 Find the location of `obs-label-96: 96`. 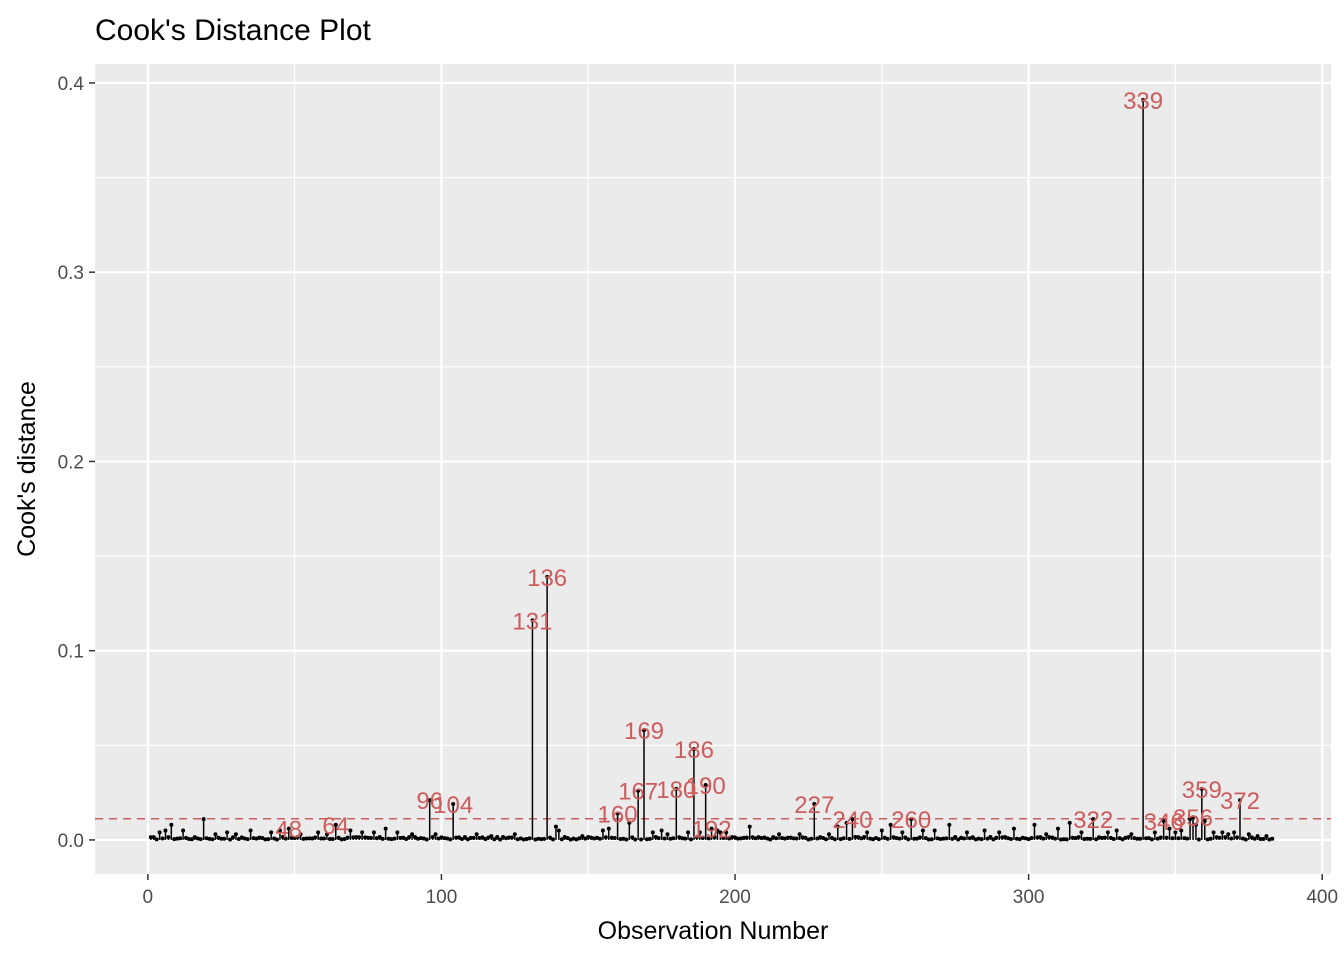

obs-label-96: 96 is located at coordinates (429, 801).